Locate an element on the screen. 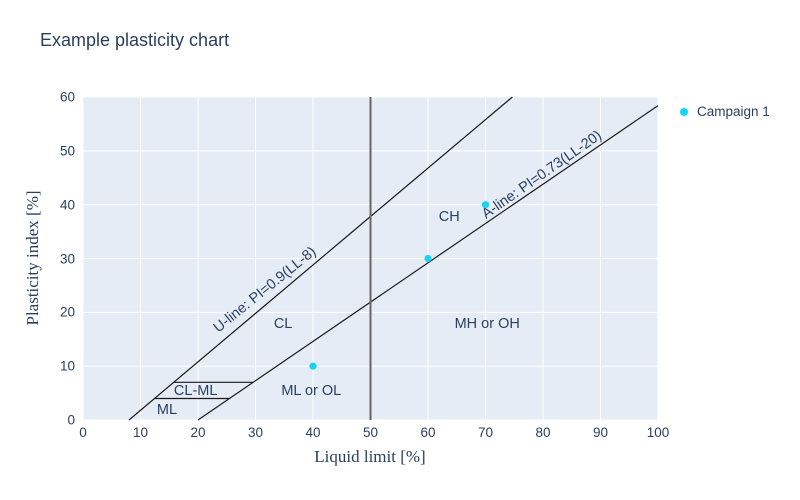  annotation-zone-cl-ml: CL-ML is located at coordinates (195, 391).